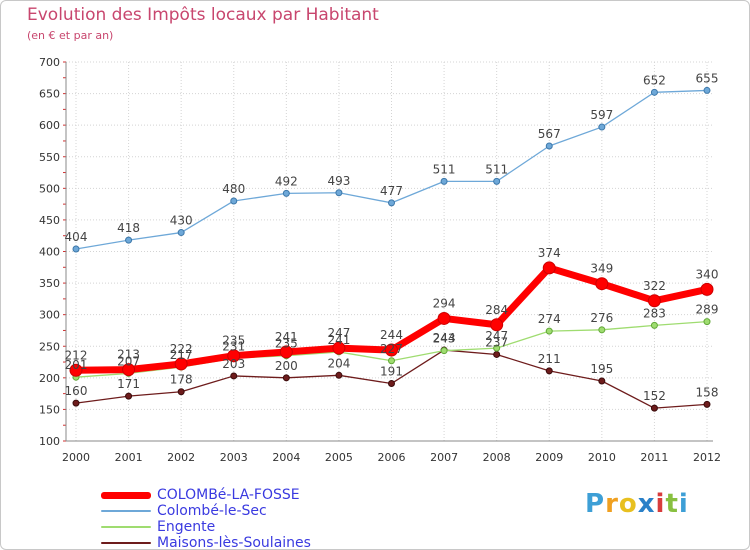 This screenshot has width=750, height=550. Describe the element at coordinates (181, 349) in the screenshot. I see `data-label: 222` at that location.